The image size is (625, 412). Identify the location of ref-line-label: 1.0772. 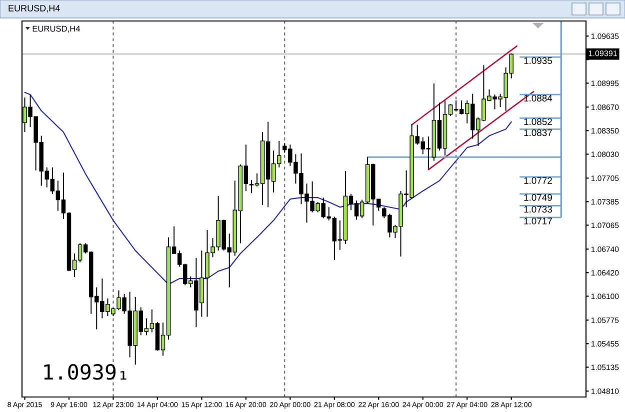
(538, 180).